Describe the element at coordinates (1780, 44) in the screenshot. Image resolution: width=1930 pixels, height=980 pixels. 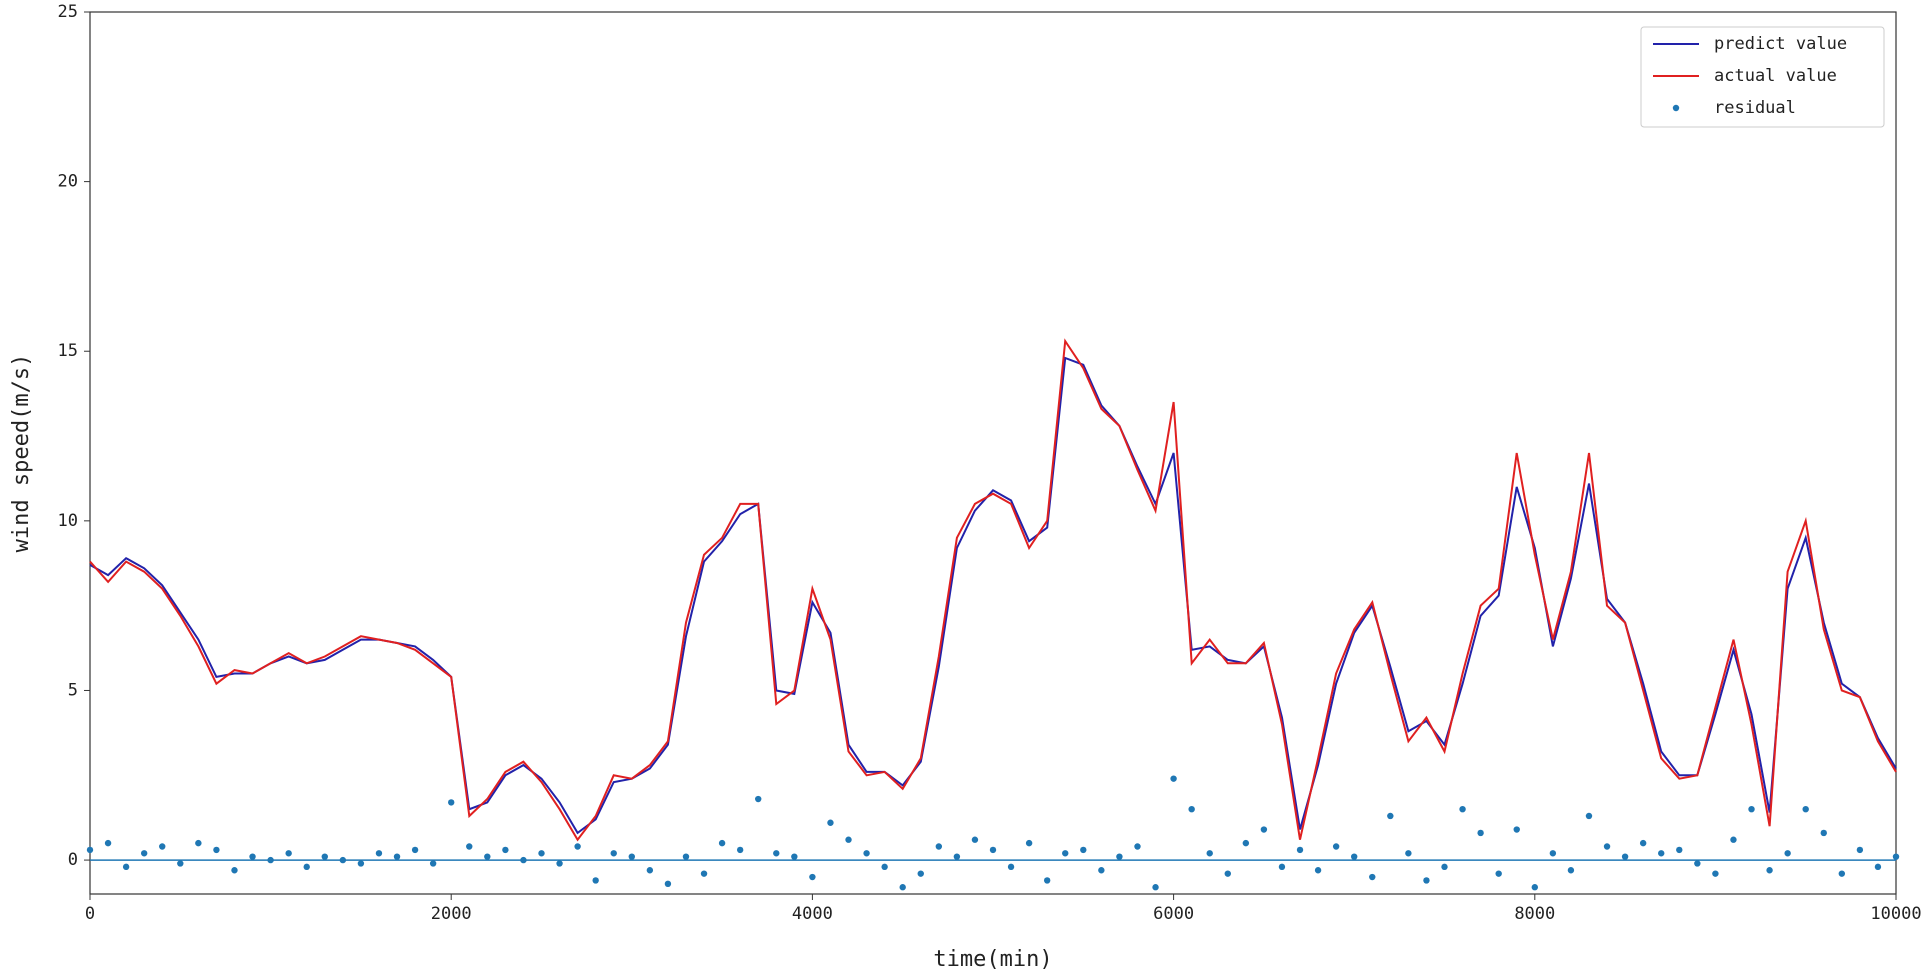
I see `legend-label: predict value` at that location.